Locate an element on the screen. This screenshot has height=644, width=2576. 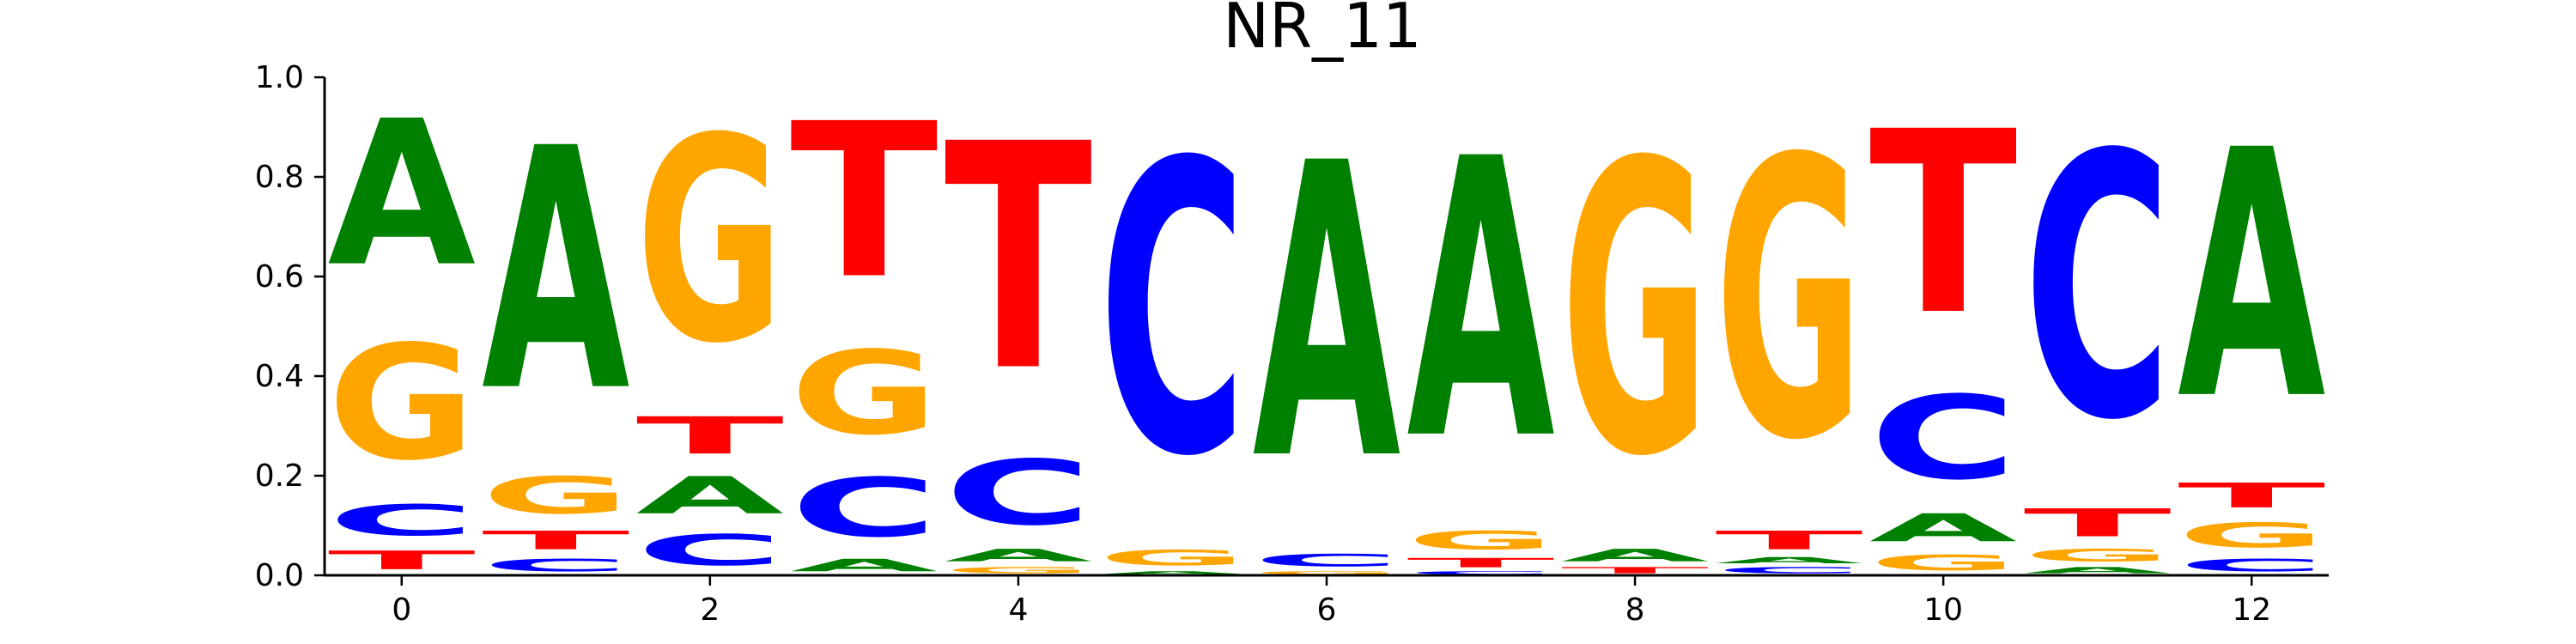
x-tick-label: 6 is located at coordinates (1327, 610).